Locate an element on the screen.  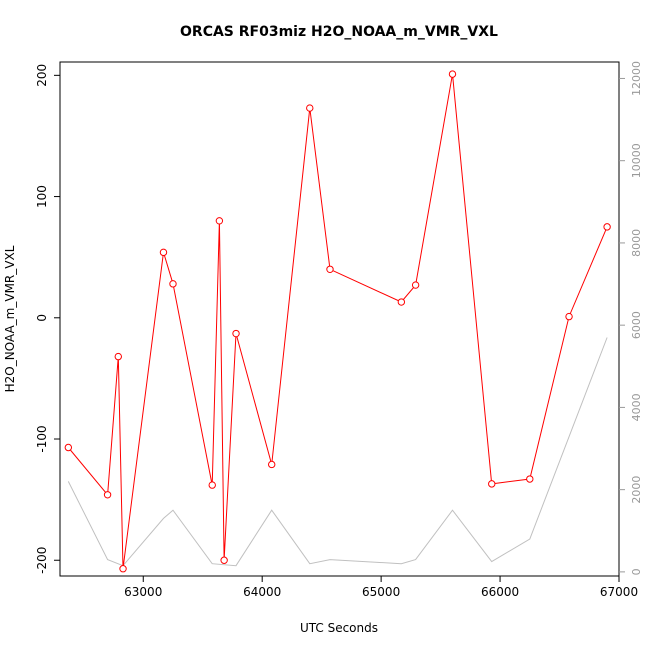
y-tick-label: -200 is located at coordinates (42, 560).